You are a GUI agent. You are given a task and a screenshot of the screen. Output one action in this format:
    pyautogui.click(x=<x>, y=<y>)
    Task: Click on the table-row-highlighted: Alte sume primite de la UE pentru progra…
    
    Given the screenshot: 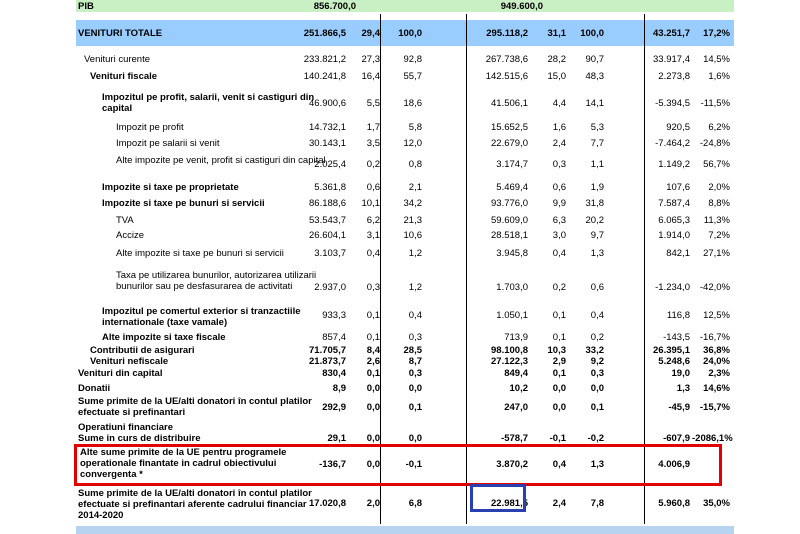 What is the action you would take?
    pyautogui.click(x=405, y=465)
    